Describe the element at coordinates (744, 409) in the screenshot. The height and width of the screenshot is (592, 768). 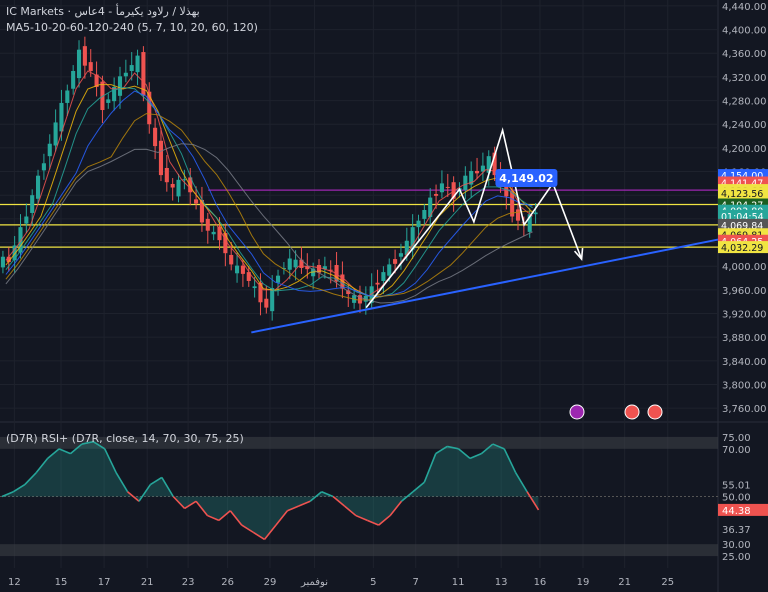
I see `y-tick-label: 3,760.00` at that location.